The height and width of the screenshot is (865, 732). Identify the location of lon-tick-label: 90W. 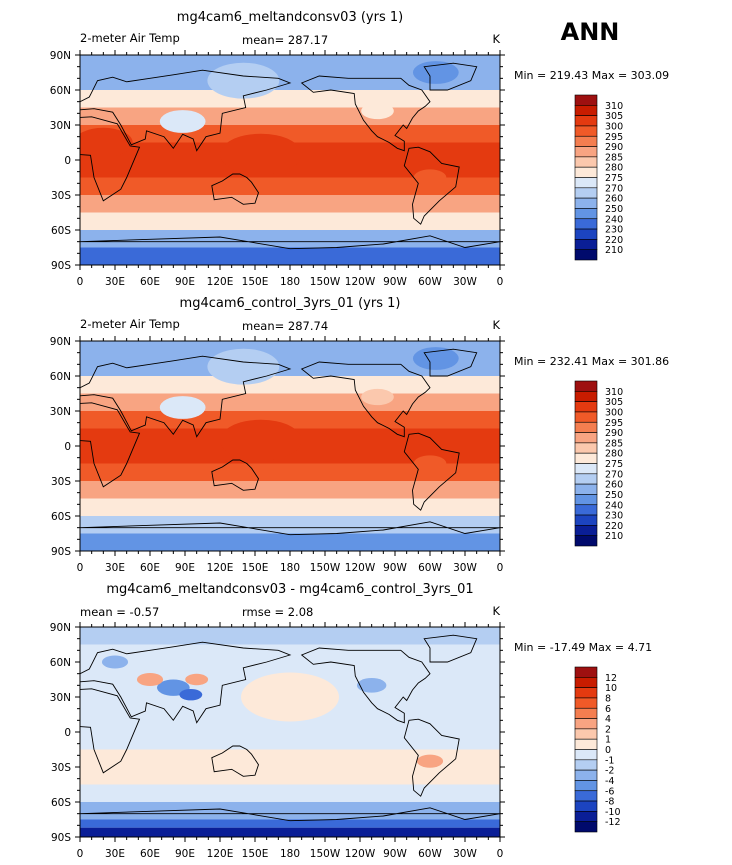
(395, 282).